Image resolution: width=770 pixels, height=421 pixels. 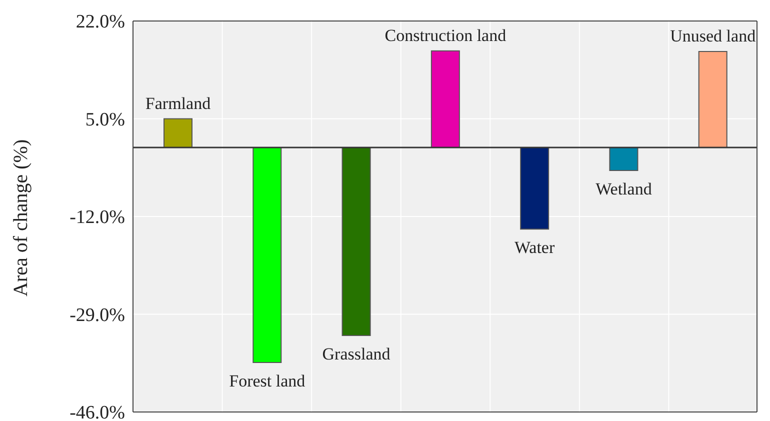 What do you see at coordinates (98, 315) in the screenshot?
I see `y-tick-label: -29.0%` at bounding box center [98, 315].